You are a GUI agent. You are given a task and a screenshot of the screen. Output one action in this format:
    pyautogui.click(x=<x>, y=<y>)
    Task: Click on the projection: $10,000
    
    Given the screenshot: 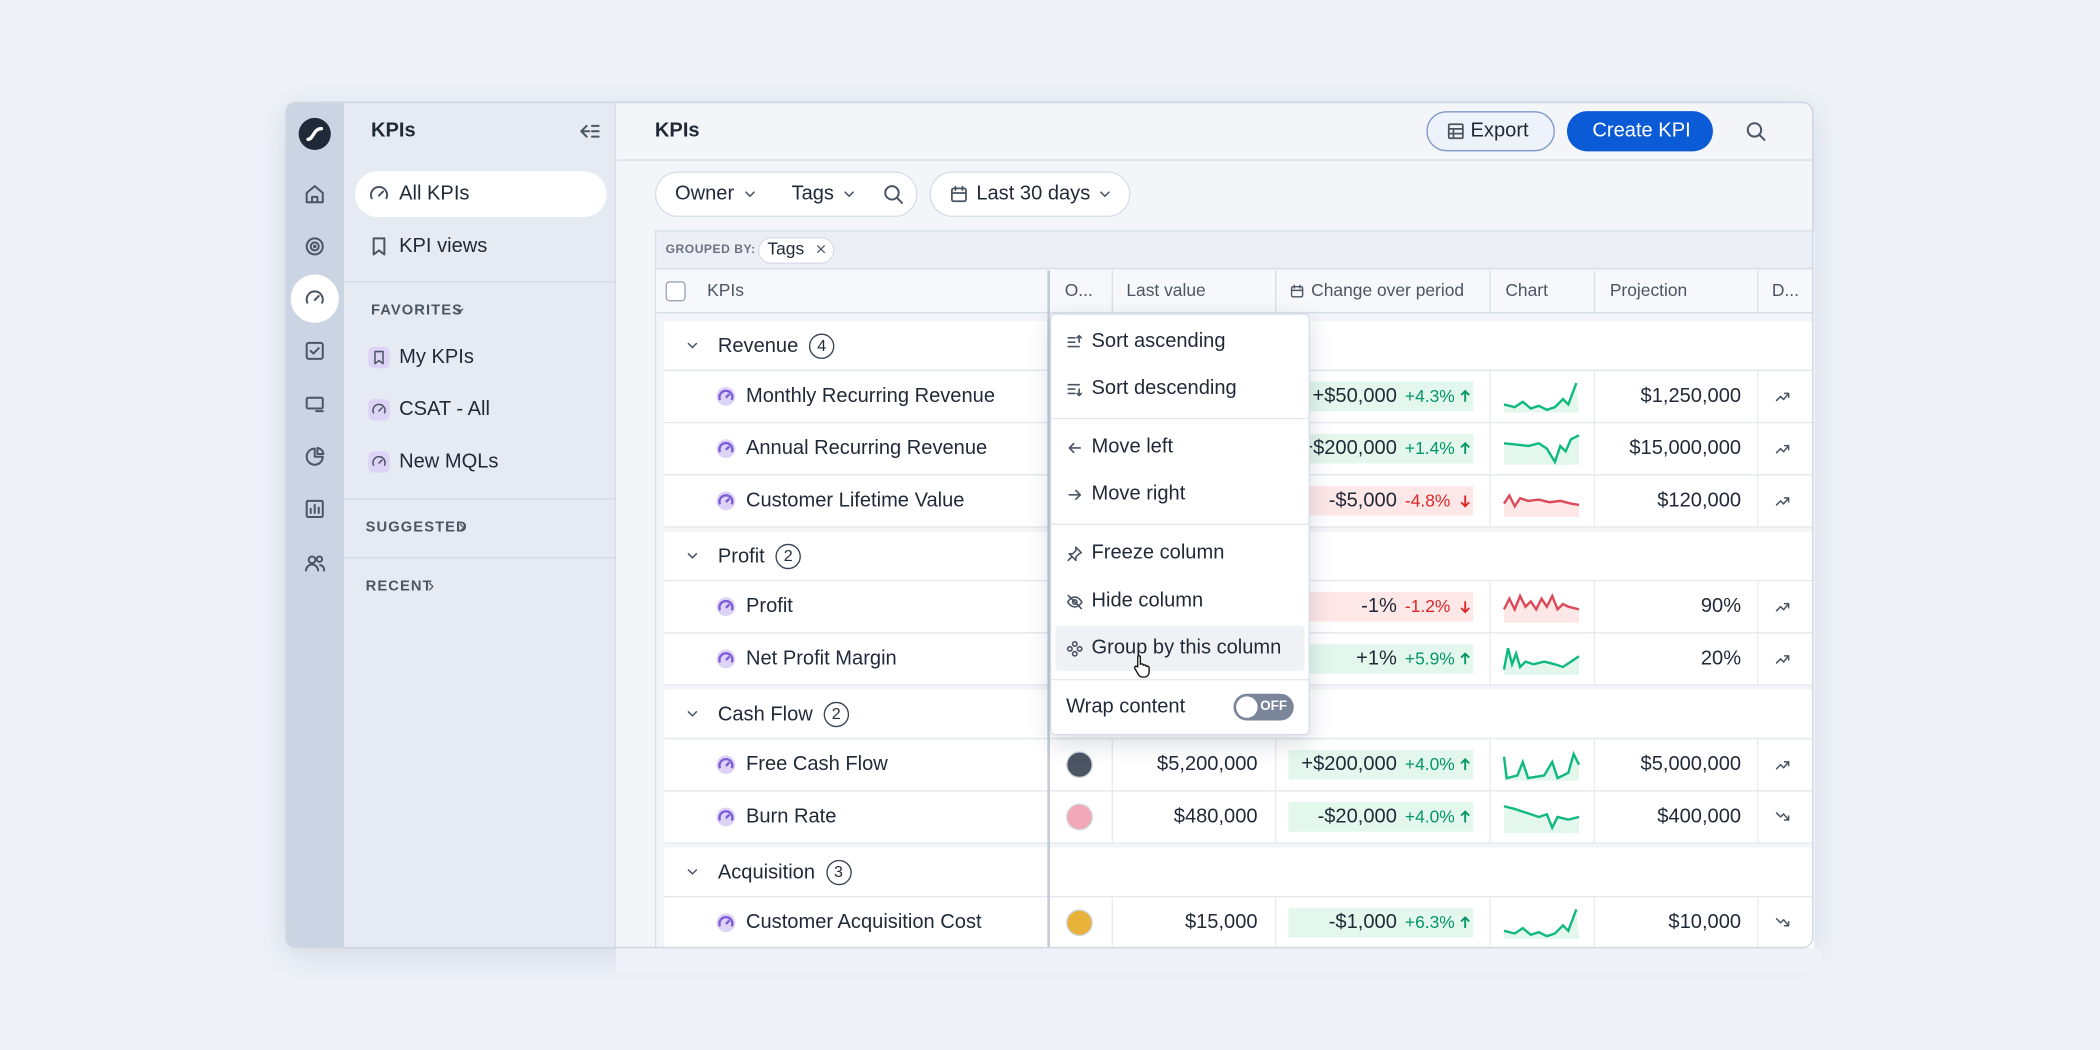 What is the action you would take?
    pyautogui.click(x=1705, y=922)
    